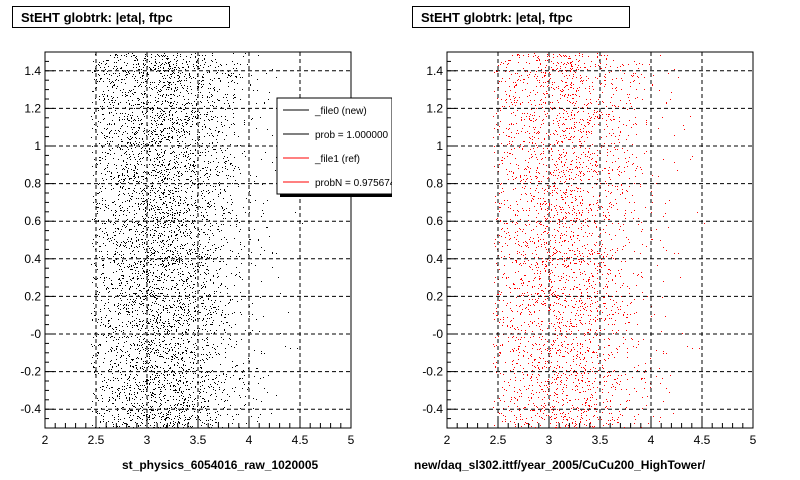  I want to click on right-chart-title: StEHT globtrk: |eta|, ftpc, so click(521, 17).